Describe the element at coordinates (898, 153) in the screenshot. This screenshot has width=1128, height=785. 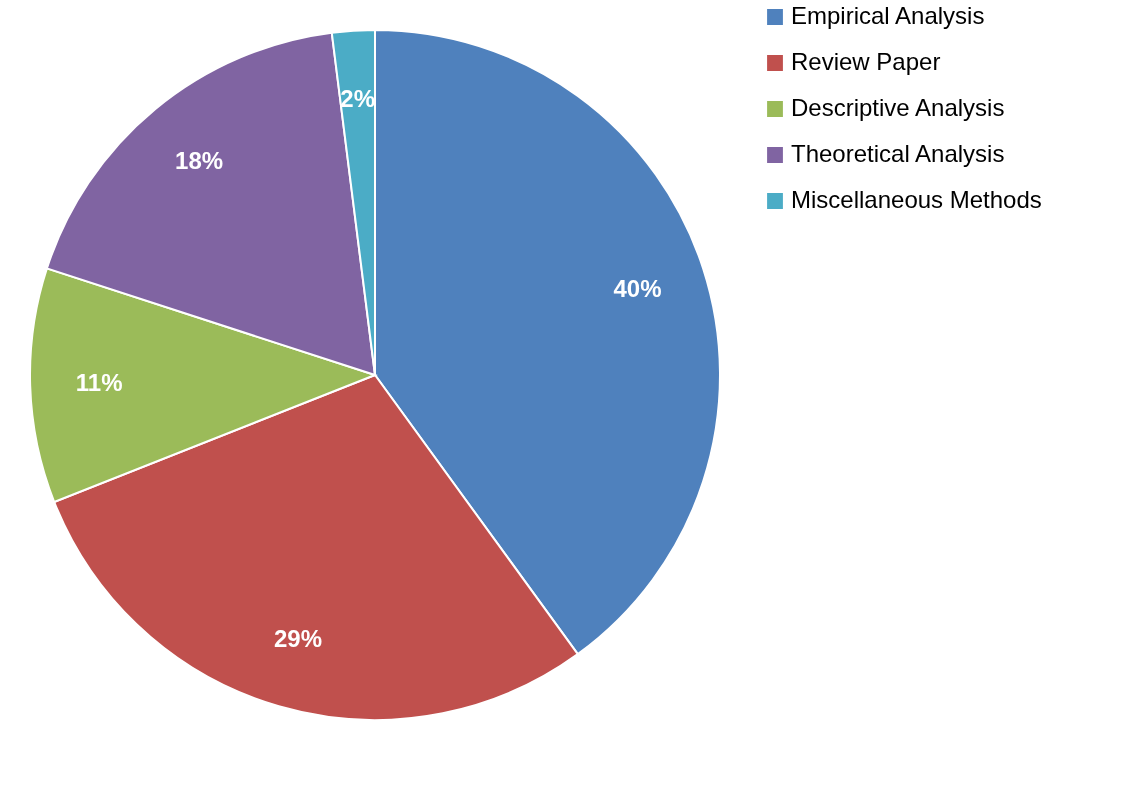
I see `legend-label: Theoretical Analysis` at that location.